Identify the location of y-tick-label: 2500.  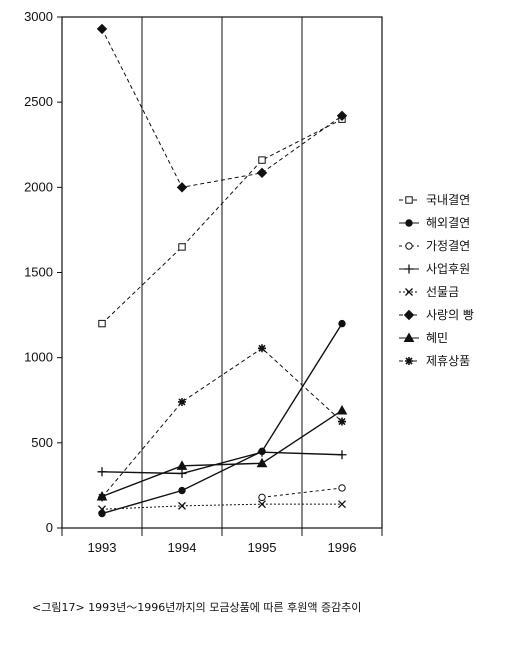
(38, 101).